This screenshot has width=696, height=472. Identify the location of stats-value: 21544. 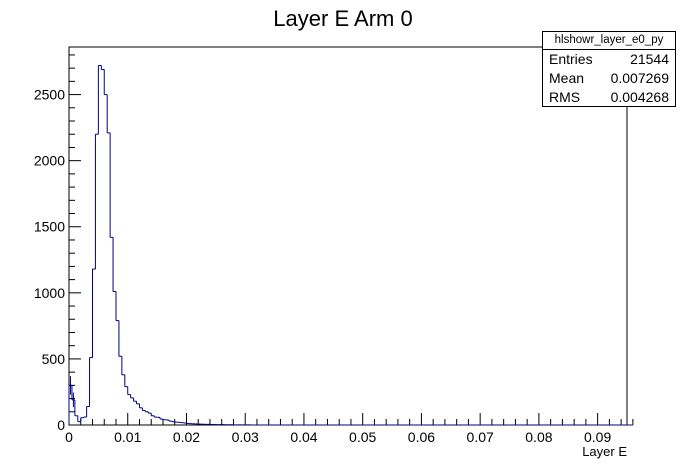
(649, 59).